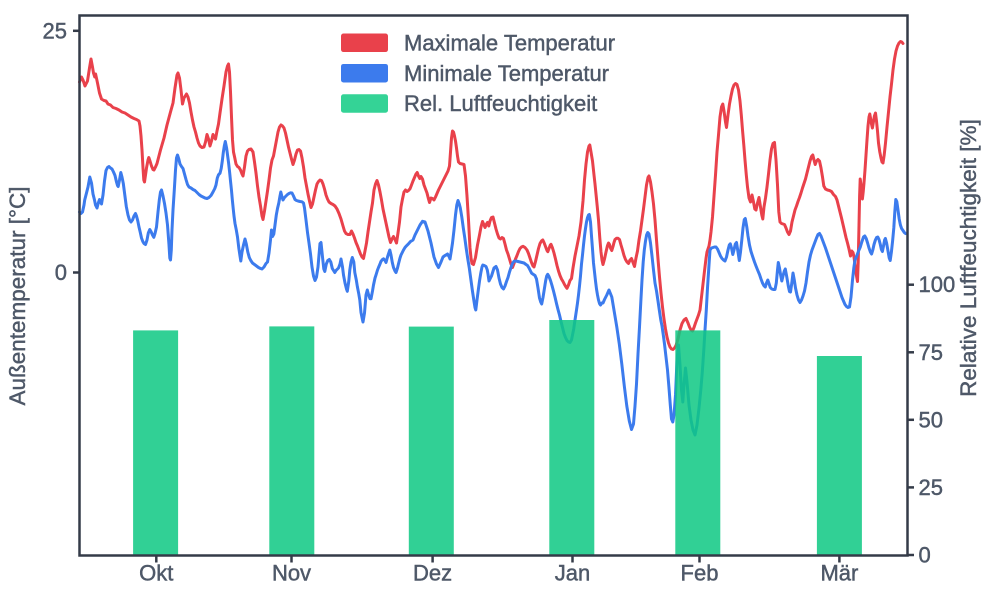 The height and width of the screenshot is (600, 1000). What do you see at coordinates (937, 284) in the screenshot?
I see `svg-text: 100` at bounding box center [937, 284].